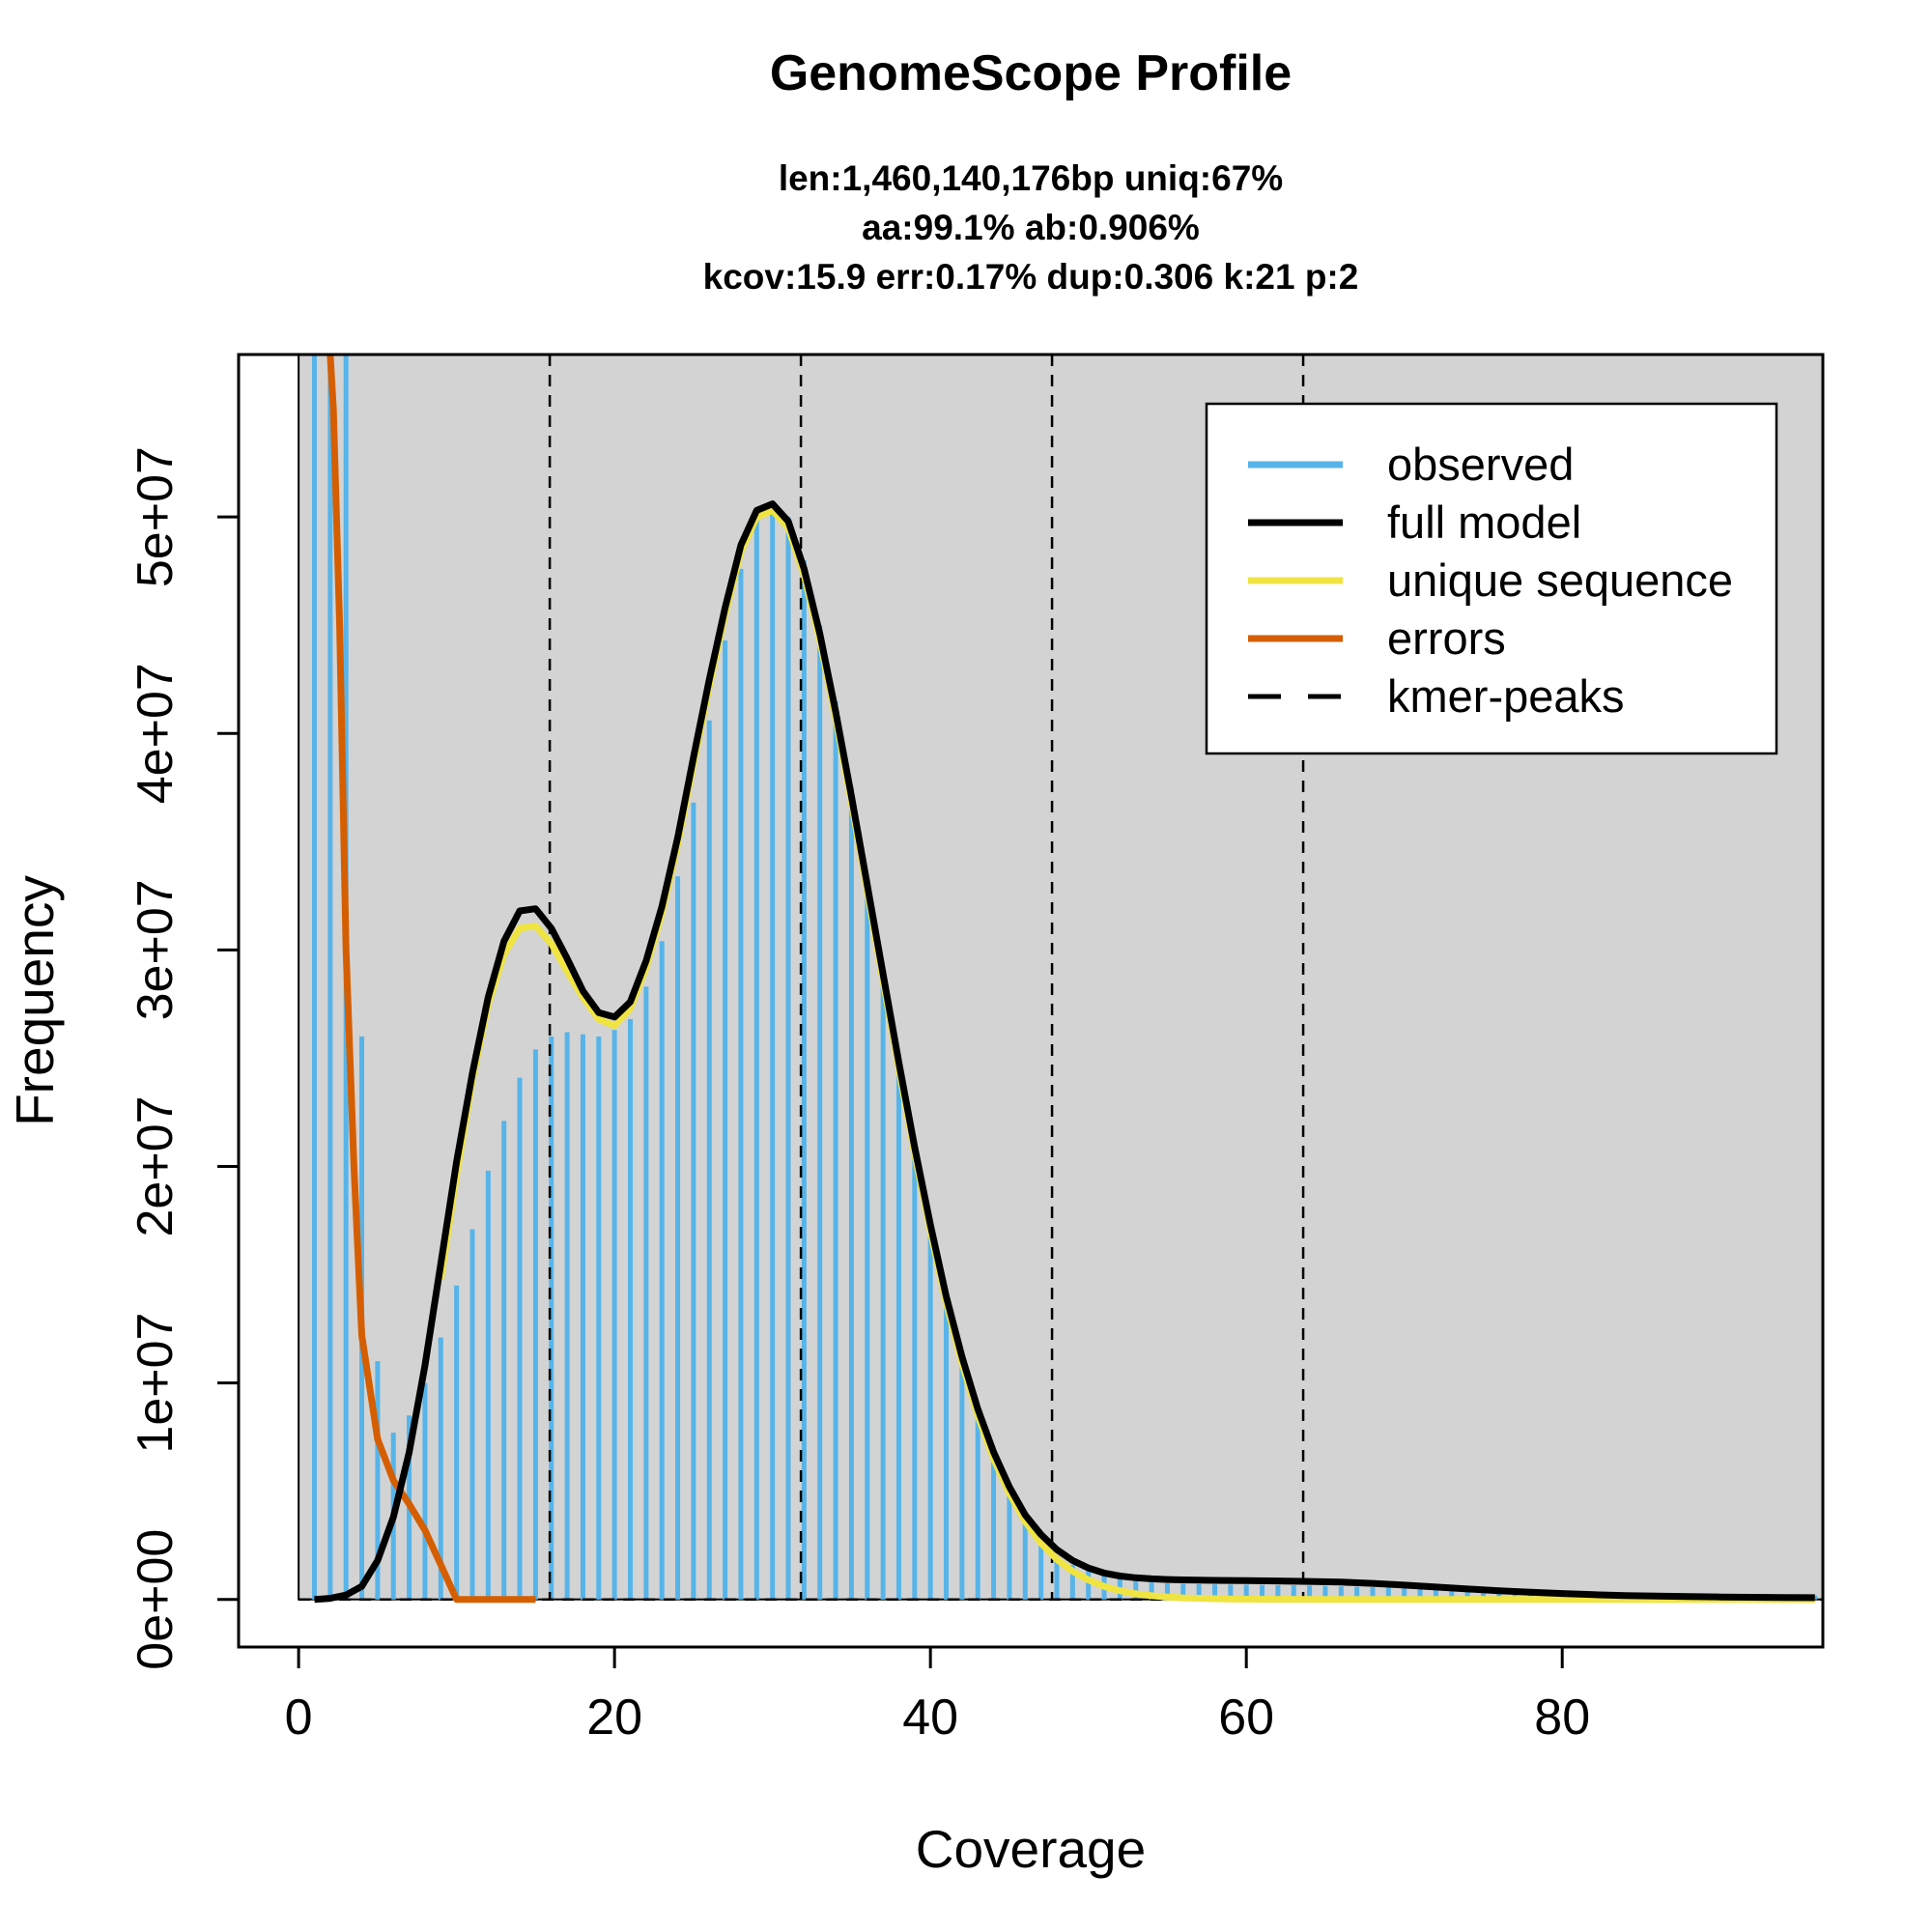 The width and height of the screenshot is (1932, 1932). What do you see at coordinates (1480, 464) in the screenshot?
I see `legend-label: observed` at bounding box center [1480, 464].